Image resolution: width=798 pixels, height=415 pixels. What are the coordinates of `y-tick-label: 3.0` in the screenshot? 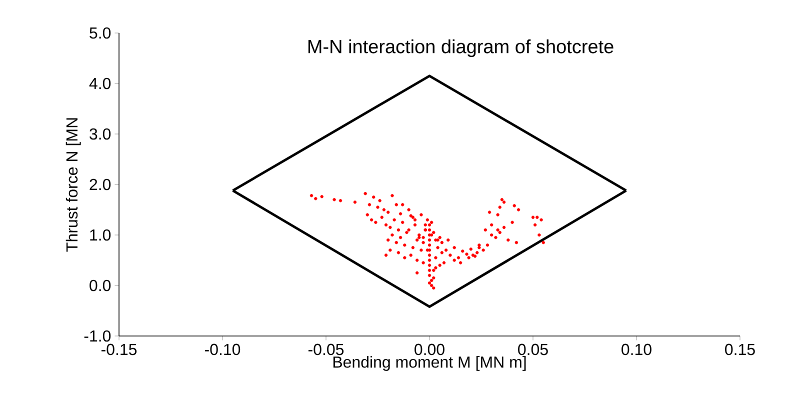 It's located at (100, 134).